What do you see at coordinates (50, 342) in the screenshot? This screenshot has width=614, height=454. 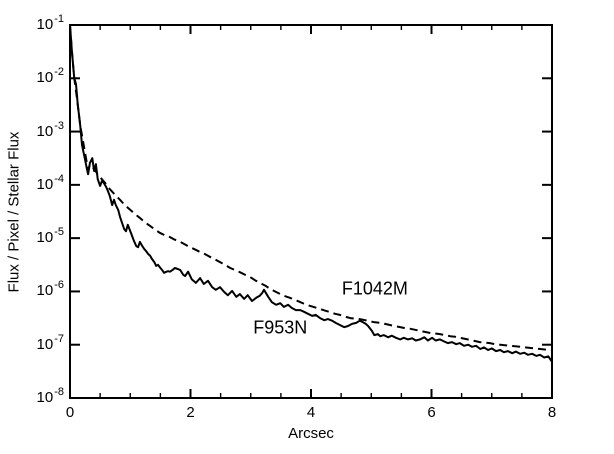 I see `y-tick-label: 10⁻⁷` at bounding box center [50, 342].